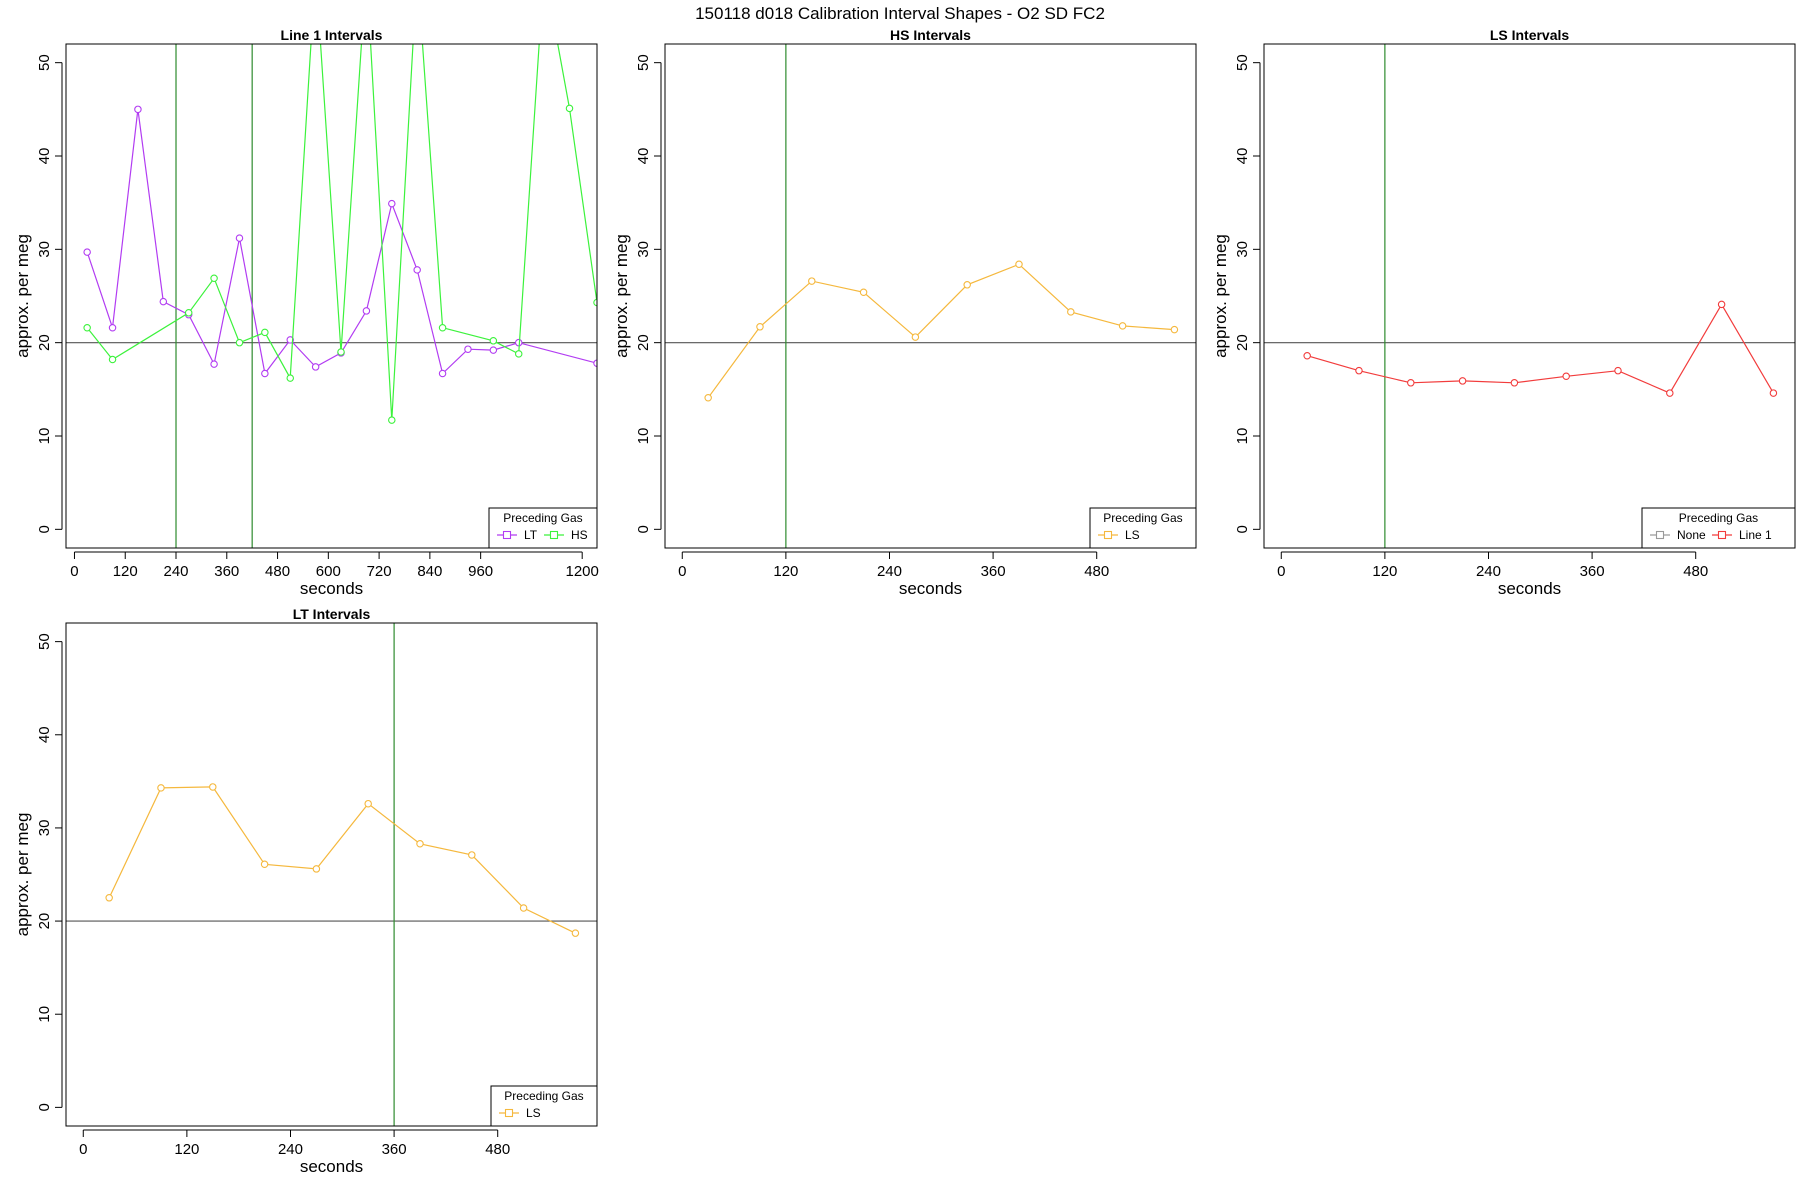 This screenshot has height=1200, width=1800. What do you see at coordinates (480, 571) in the screenshot?
I see `x-tick-label: 960` at bounding box center [480, 571].